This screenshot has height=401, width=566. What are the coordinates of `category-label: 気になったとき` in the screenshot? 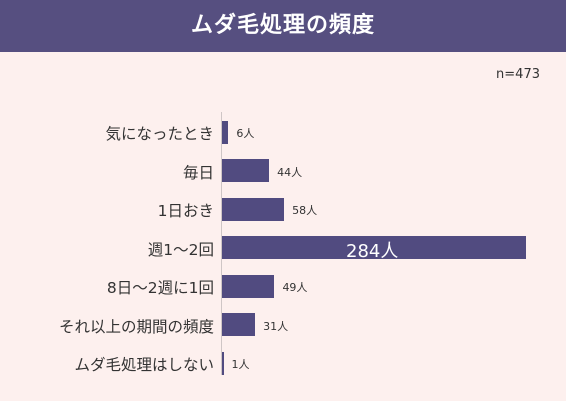 It's located at (159, 134).